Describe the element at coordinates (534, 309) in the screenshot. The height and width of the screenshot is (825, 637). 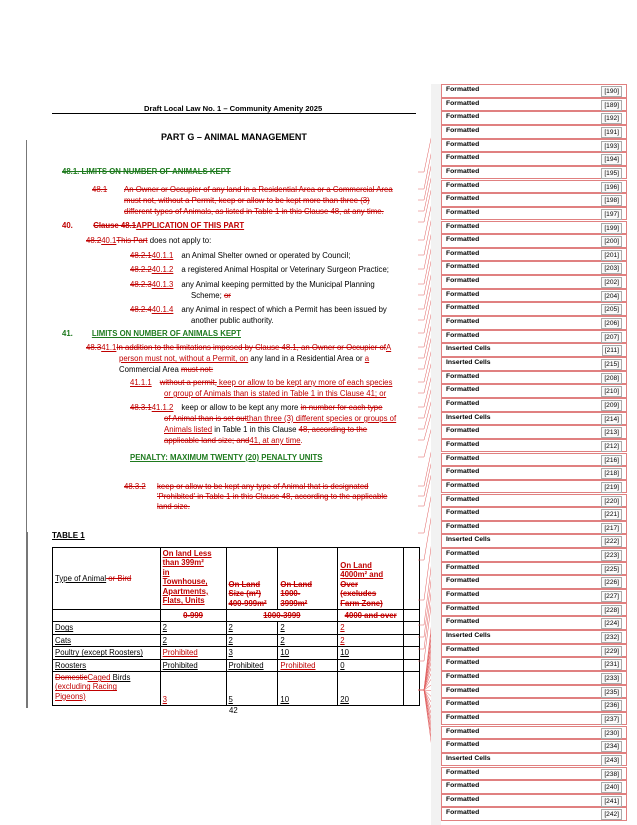
I see `comment-balloon: Formatted [205]` at that location.